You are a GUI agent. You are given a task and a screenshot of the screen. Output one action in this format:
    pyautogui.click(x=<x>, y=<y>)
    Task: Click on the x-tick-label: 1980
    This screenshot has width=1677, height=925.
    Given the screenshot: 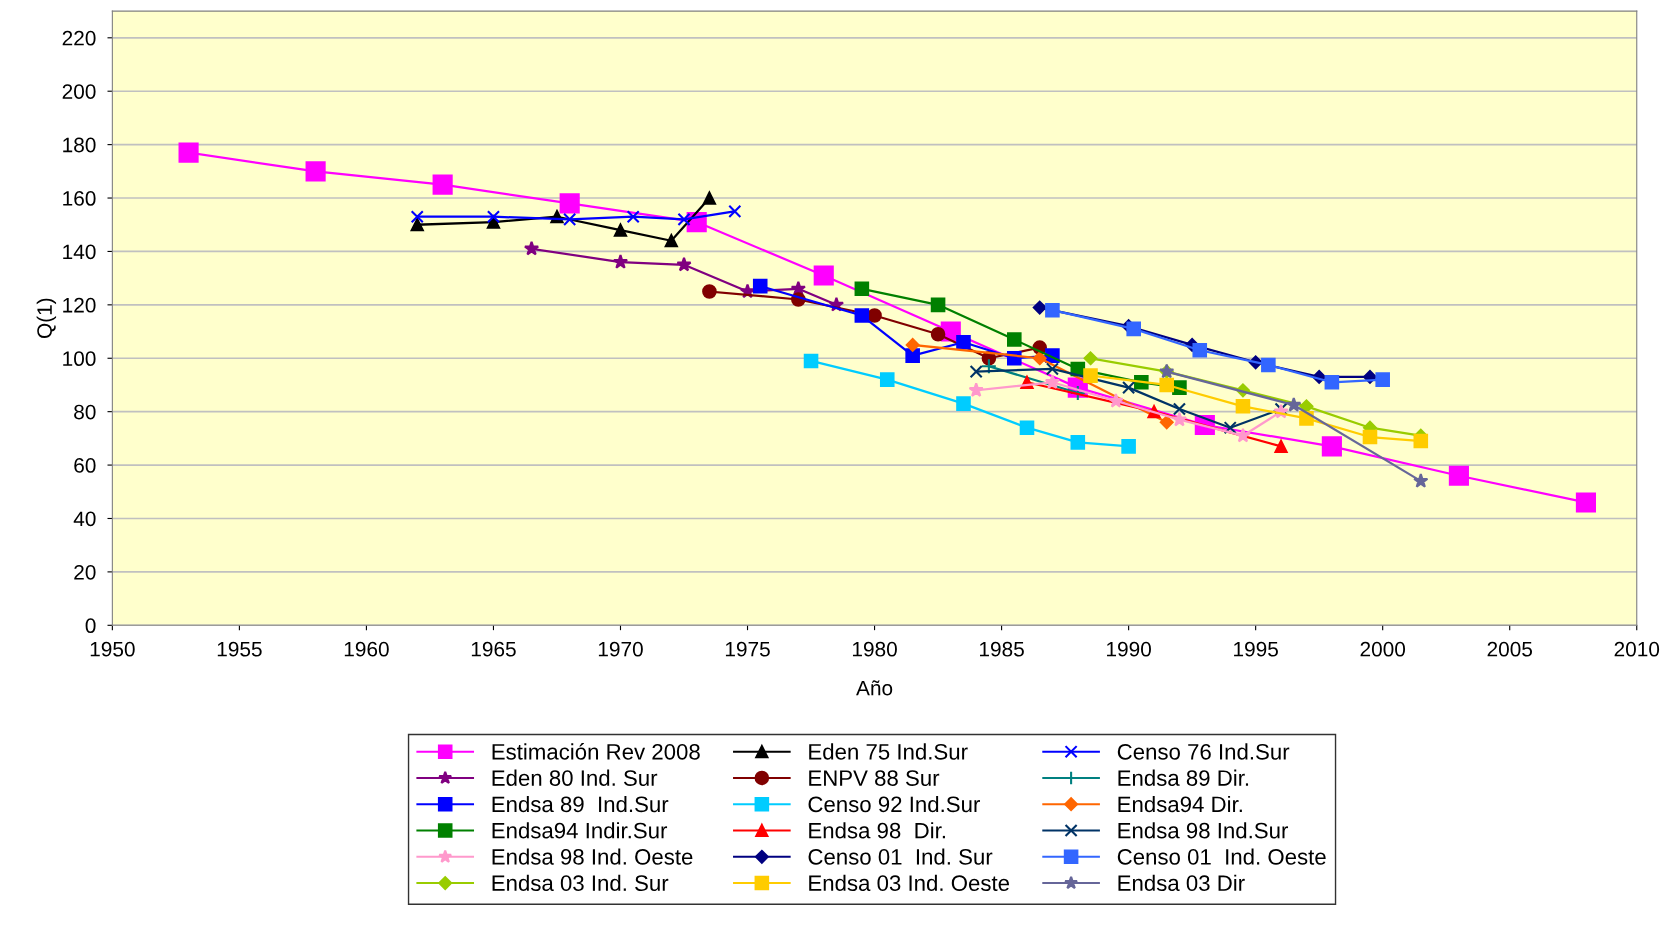 What is the action you would take?
    pyautogui.click(x=874, y=649)
    